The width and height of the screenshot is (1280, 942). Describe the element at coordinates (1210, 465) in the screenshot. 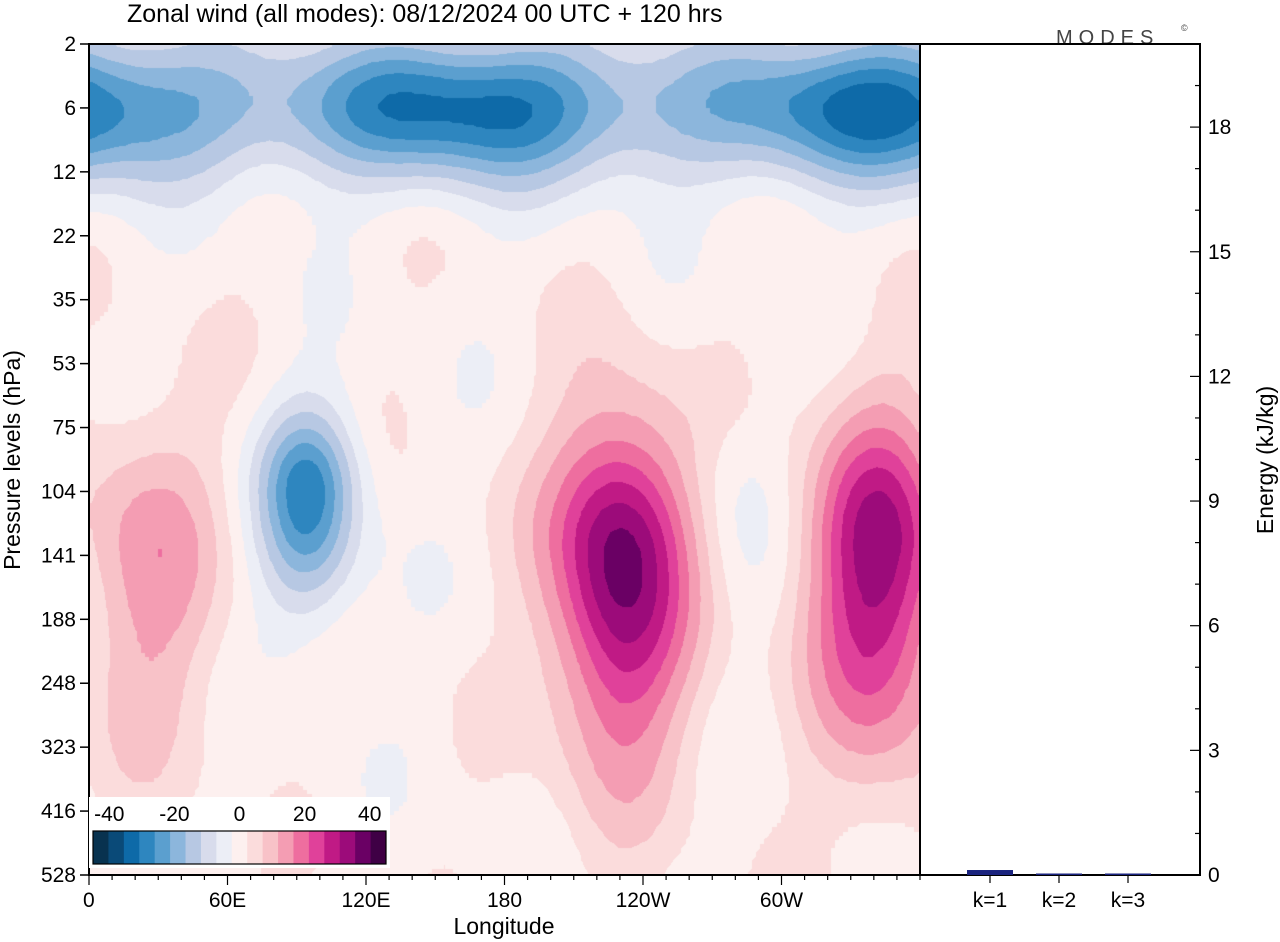

I see `energy-axes: 0 3 6 9 12 15 18` at that location.